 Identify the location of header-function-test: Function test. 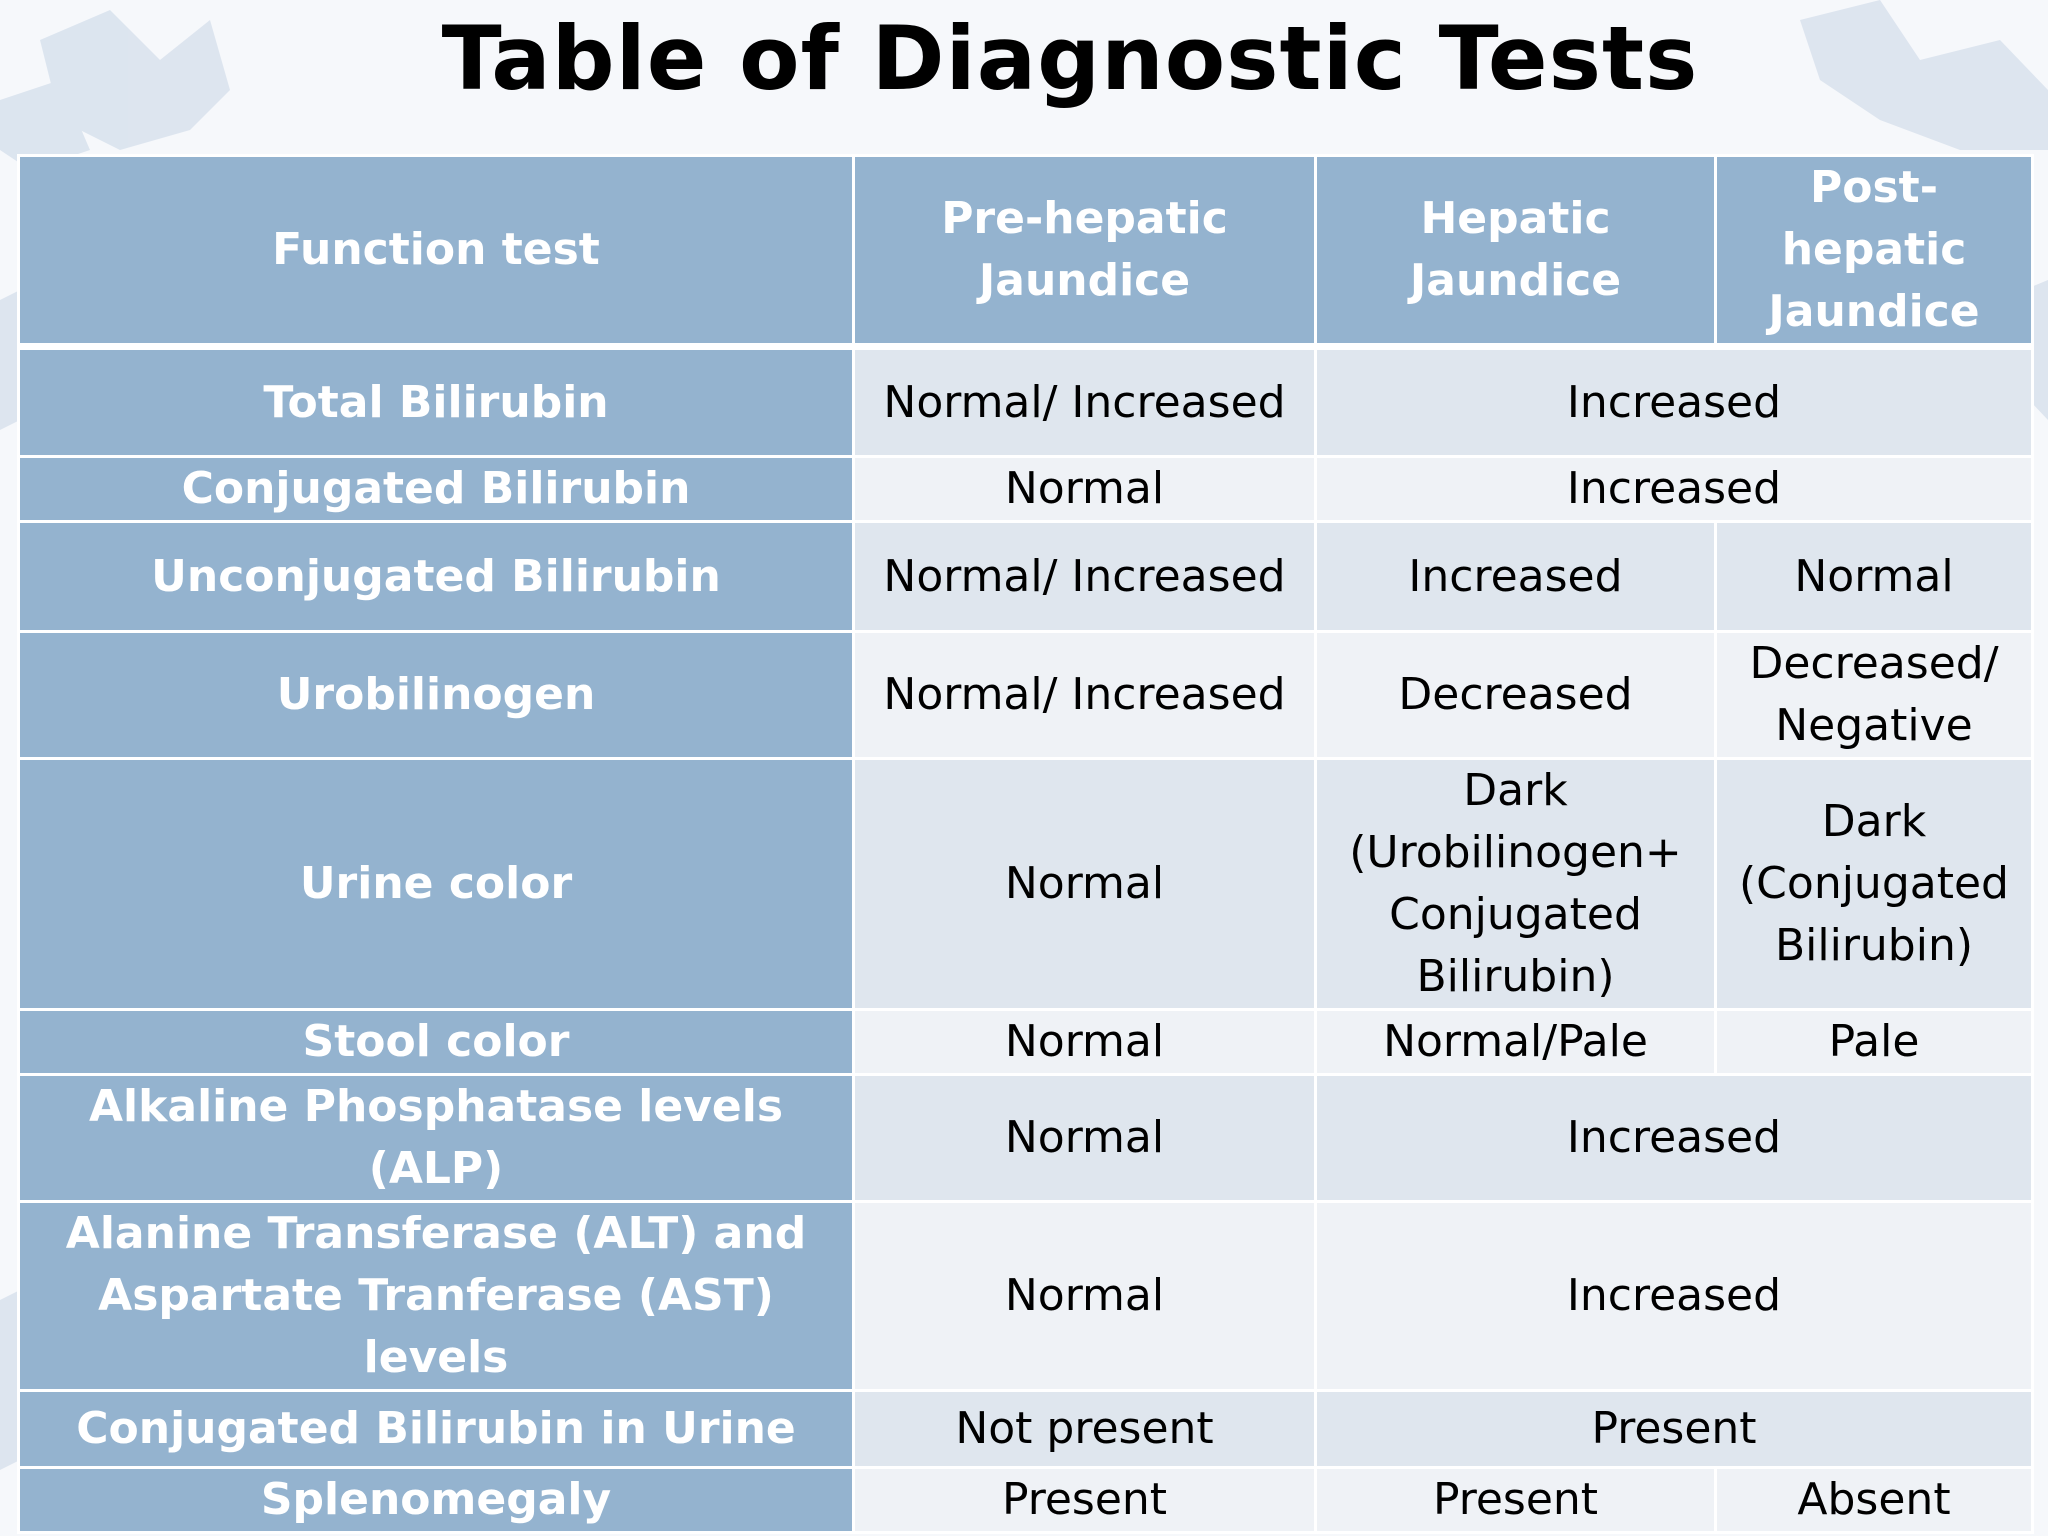
(436, 252).